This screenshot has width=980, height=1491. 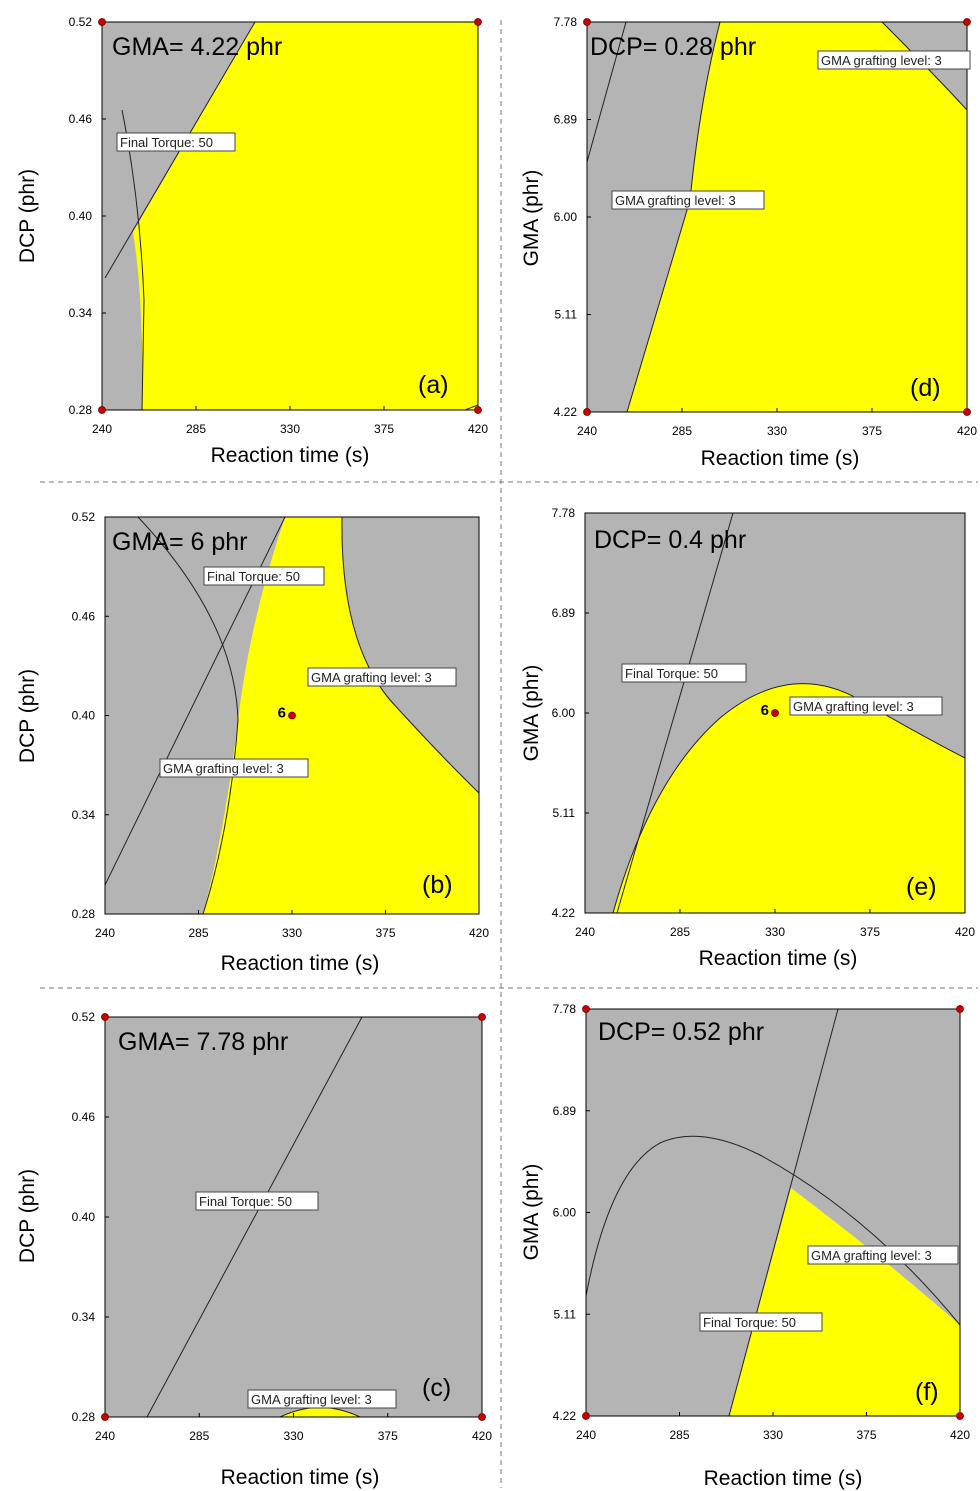 I want to click on y-axis-label: GMA (phr), so click(x=531, y=1212).